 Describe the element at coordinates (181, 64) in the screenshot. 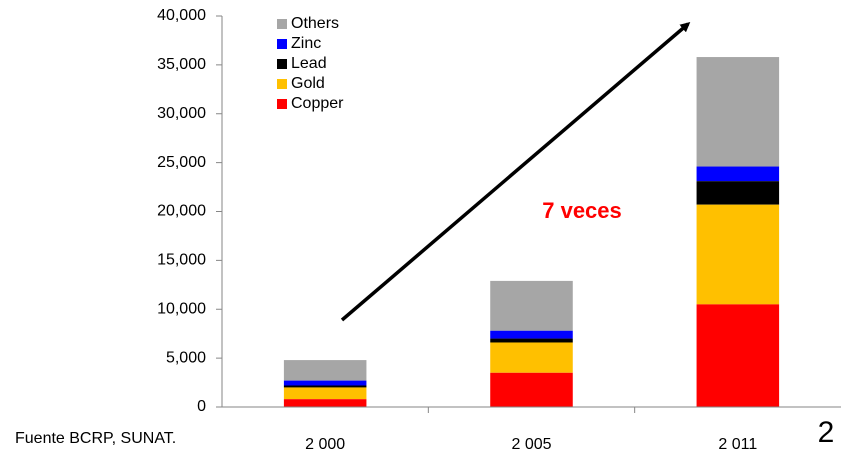

I see `y-tick-label: 35,000` at that location.